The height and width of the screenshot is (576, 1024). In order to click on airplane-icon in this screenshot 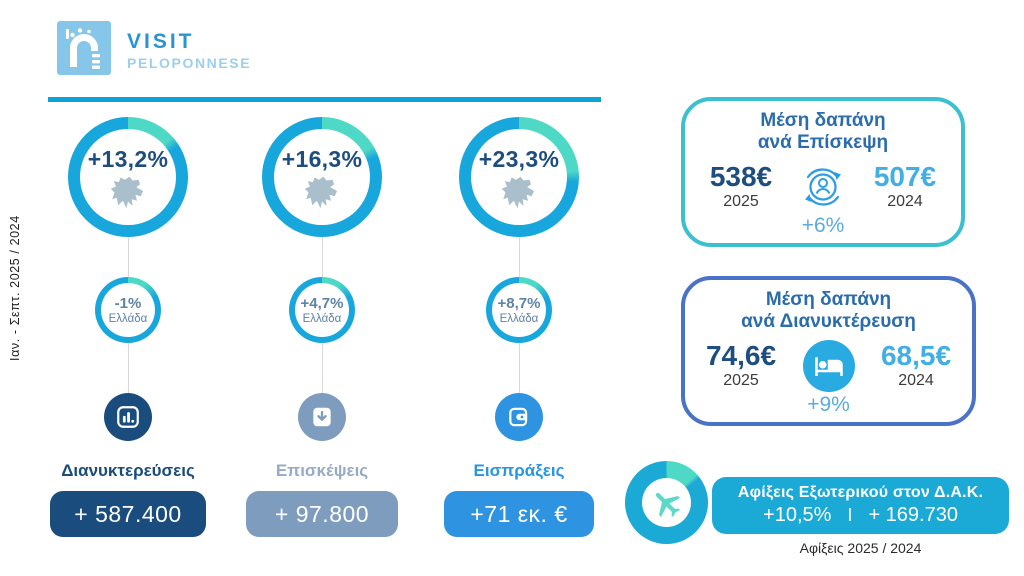, I will do `click(667, 504)`.